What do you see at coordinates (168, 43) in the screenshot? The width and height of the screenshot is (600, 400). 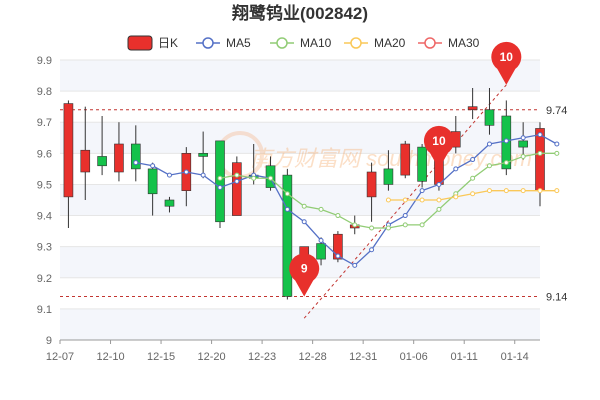 I see `legend-label: 日K` at bounding box center [168, 43].